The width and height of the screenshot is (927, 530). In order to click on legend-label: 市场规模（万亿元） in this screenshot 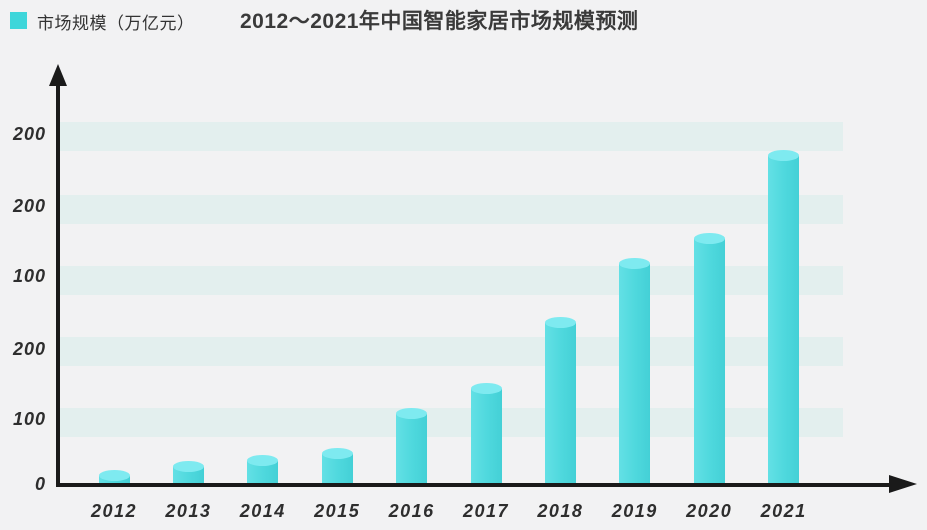, I will do `click(116, 23)`.